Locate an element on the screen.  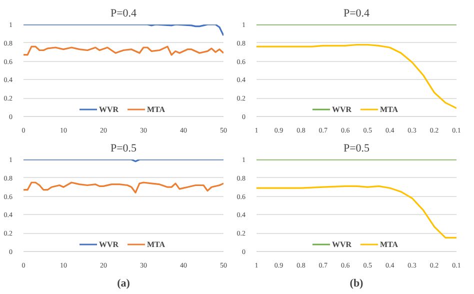
text: (b) is located at coordinates (357, 284).